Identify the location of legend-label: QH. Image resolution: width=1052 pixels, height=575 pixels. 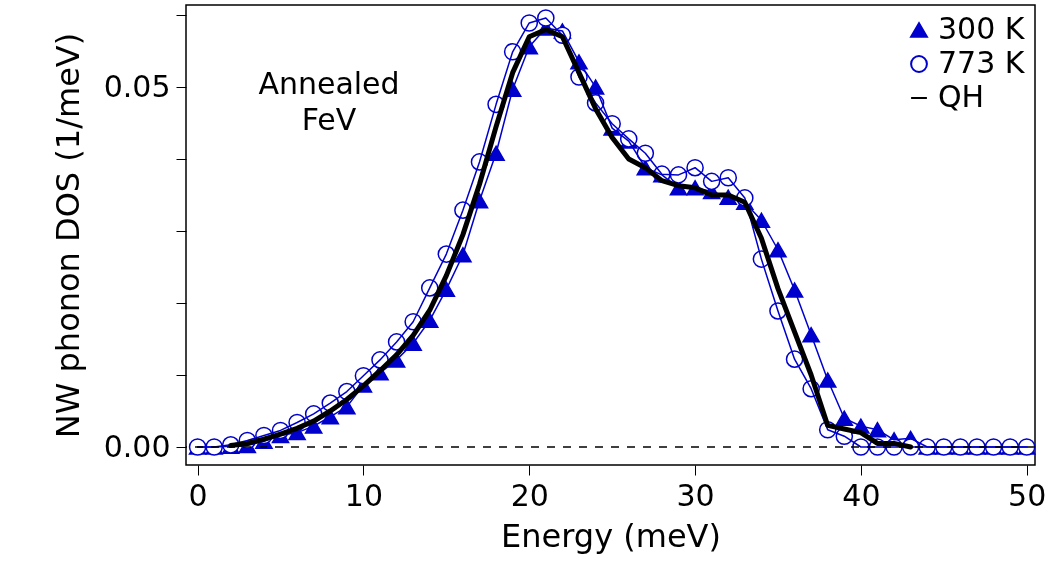
(961, 96).